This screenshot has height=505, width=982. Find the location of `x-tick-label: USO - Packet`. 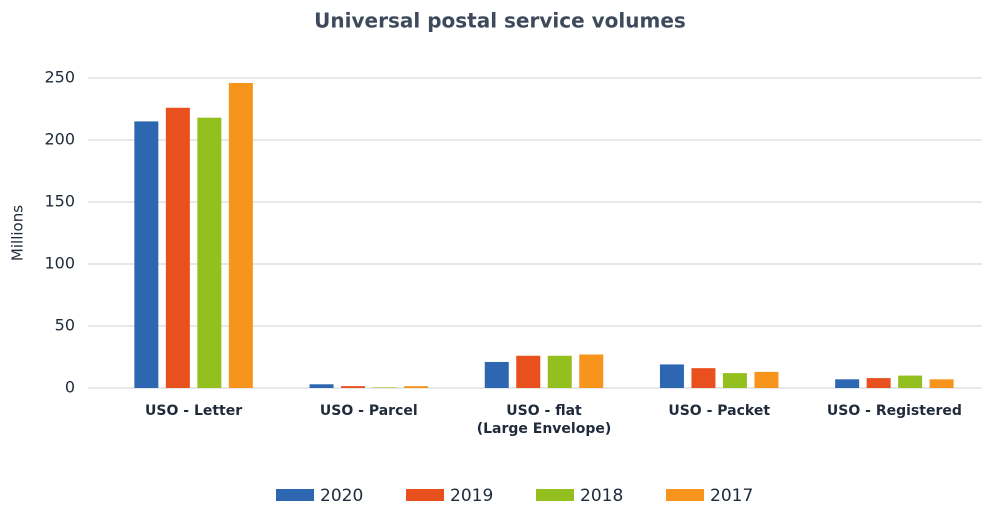

x-tick-label: USO - Packet is located at coordinates (719, 411).